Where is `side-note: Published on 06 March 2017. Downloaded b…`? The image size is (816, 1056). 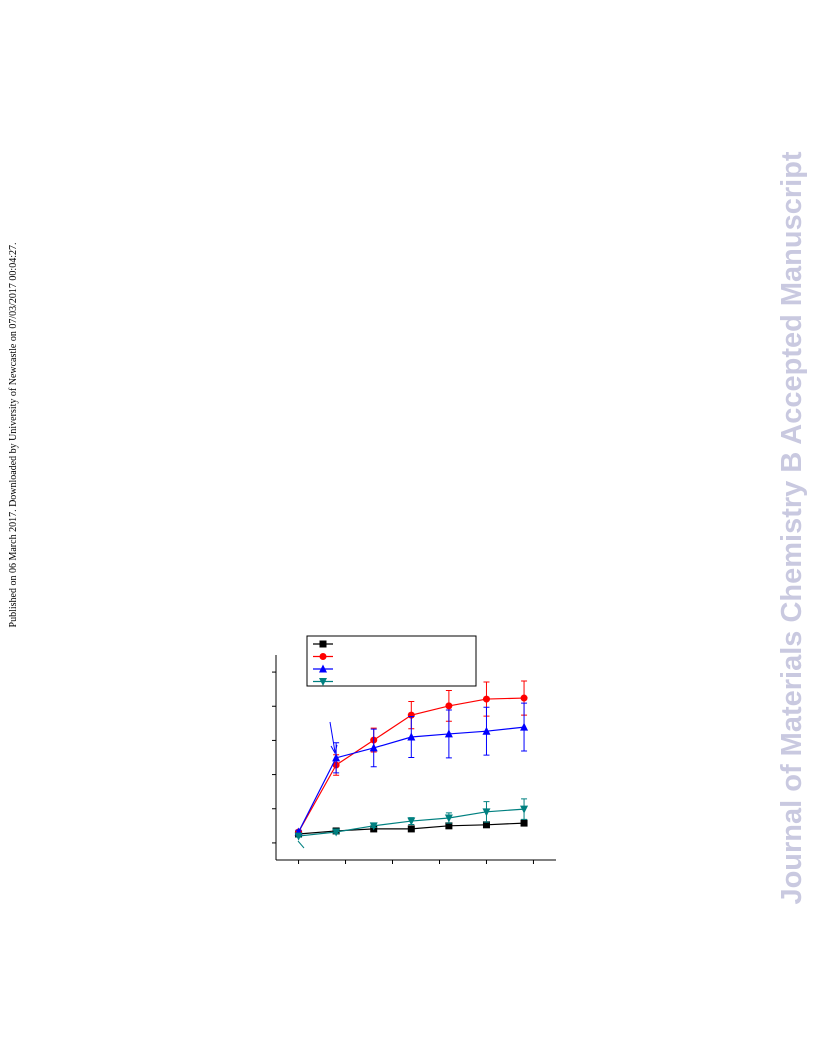
side-note: Published on 06 March 2017. Downloaded b… is located at coordinates (13, 435).